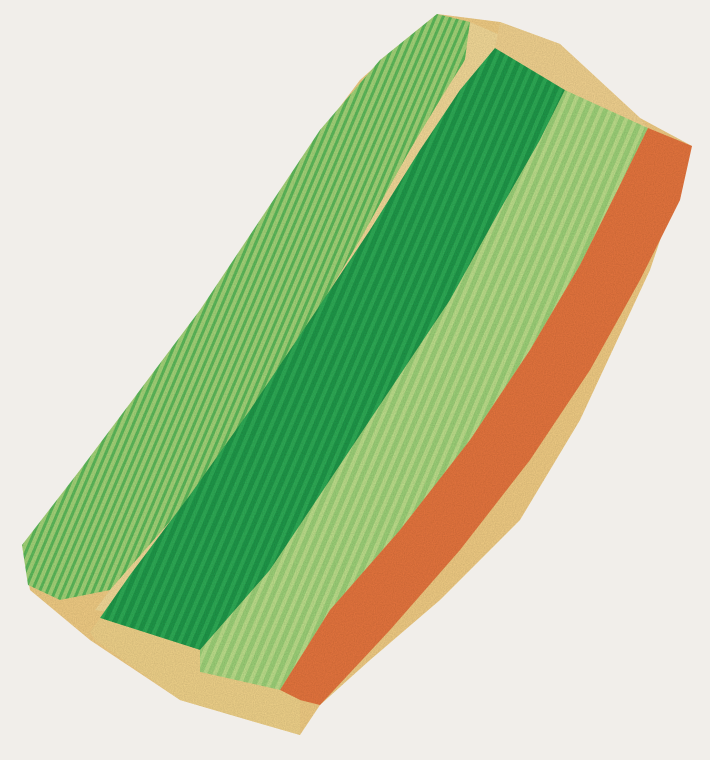 This screenshot has height=760, width=710. I want to click on north-margin, so click(571, 75).